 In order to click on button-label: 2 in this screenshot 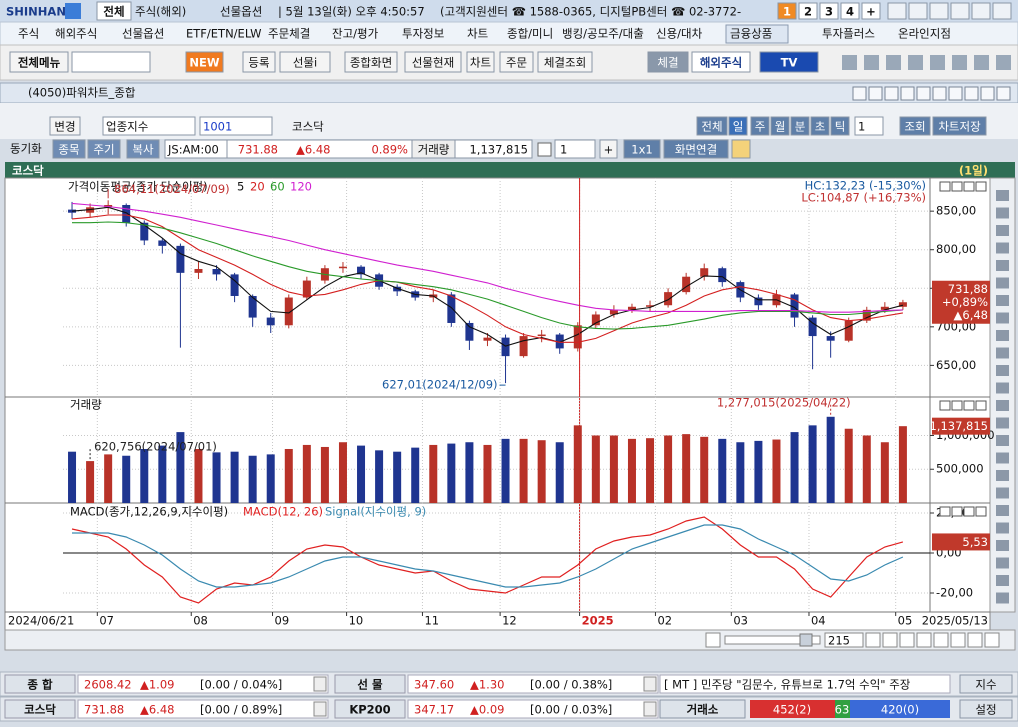, I will do `click(808, 12)`.